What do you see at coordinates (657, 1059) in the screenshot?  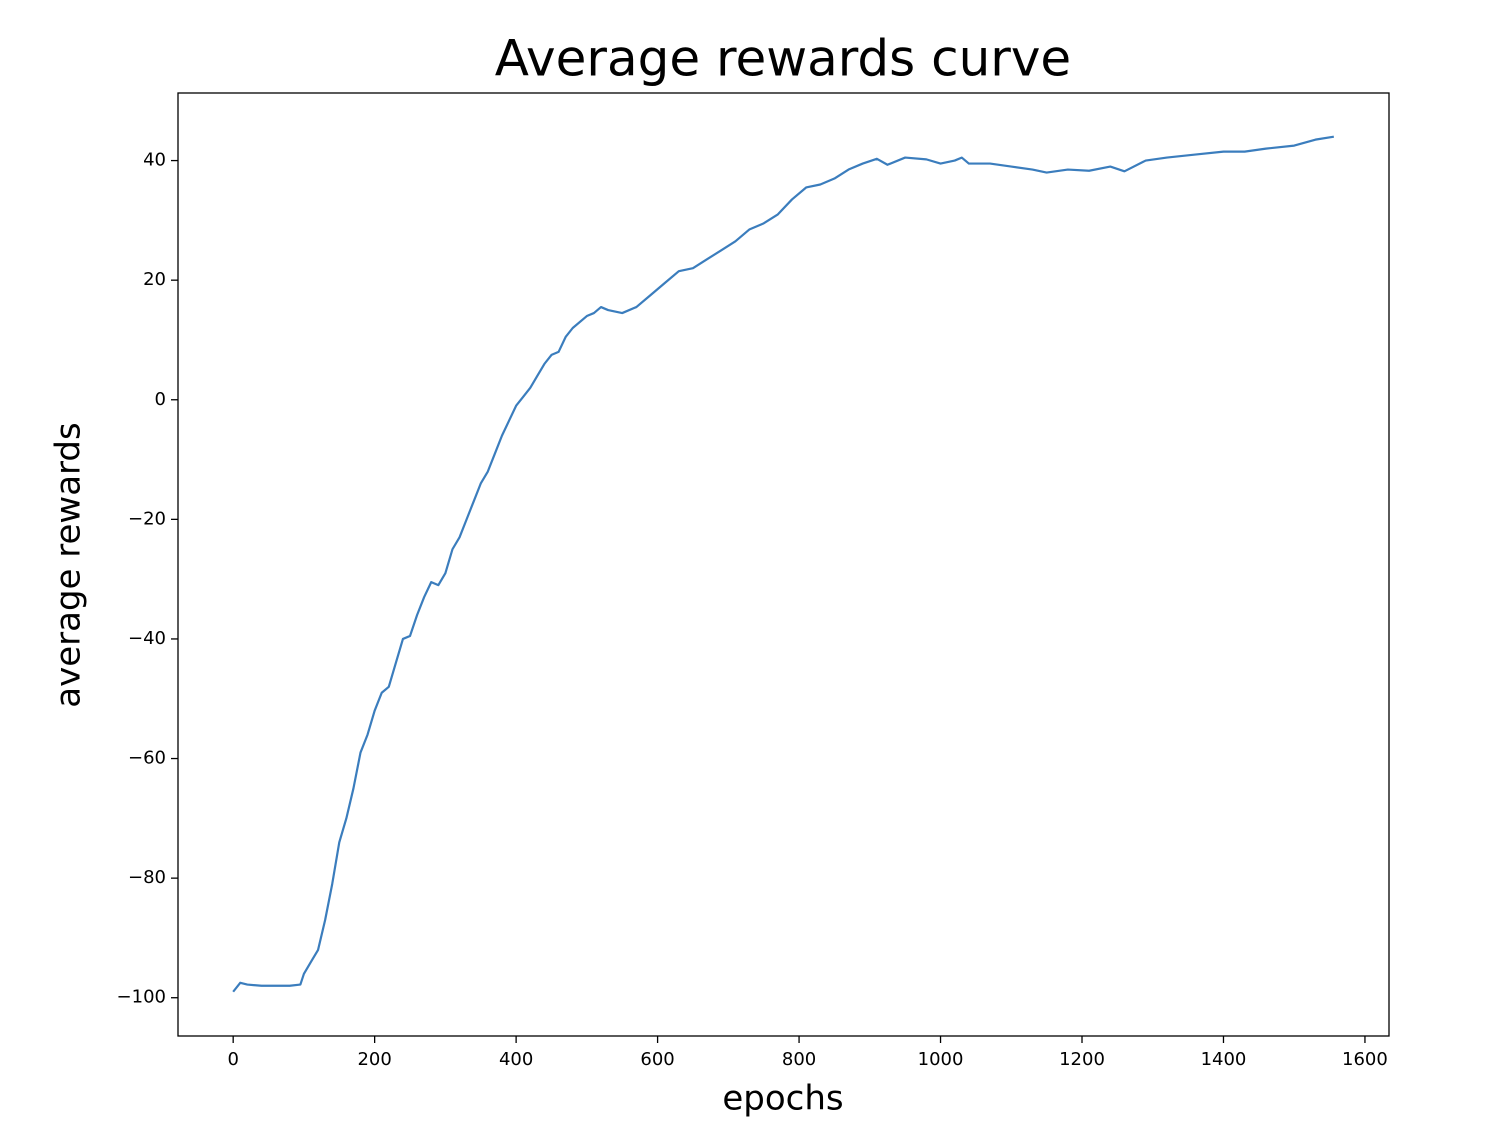 I see `x-tick-label: 600` at bounding box center [657, 1059].